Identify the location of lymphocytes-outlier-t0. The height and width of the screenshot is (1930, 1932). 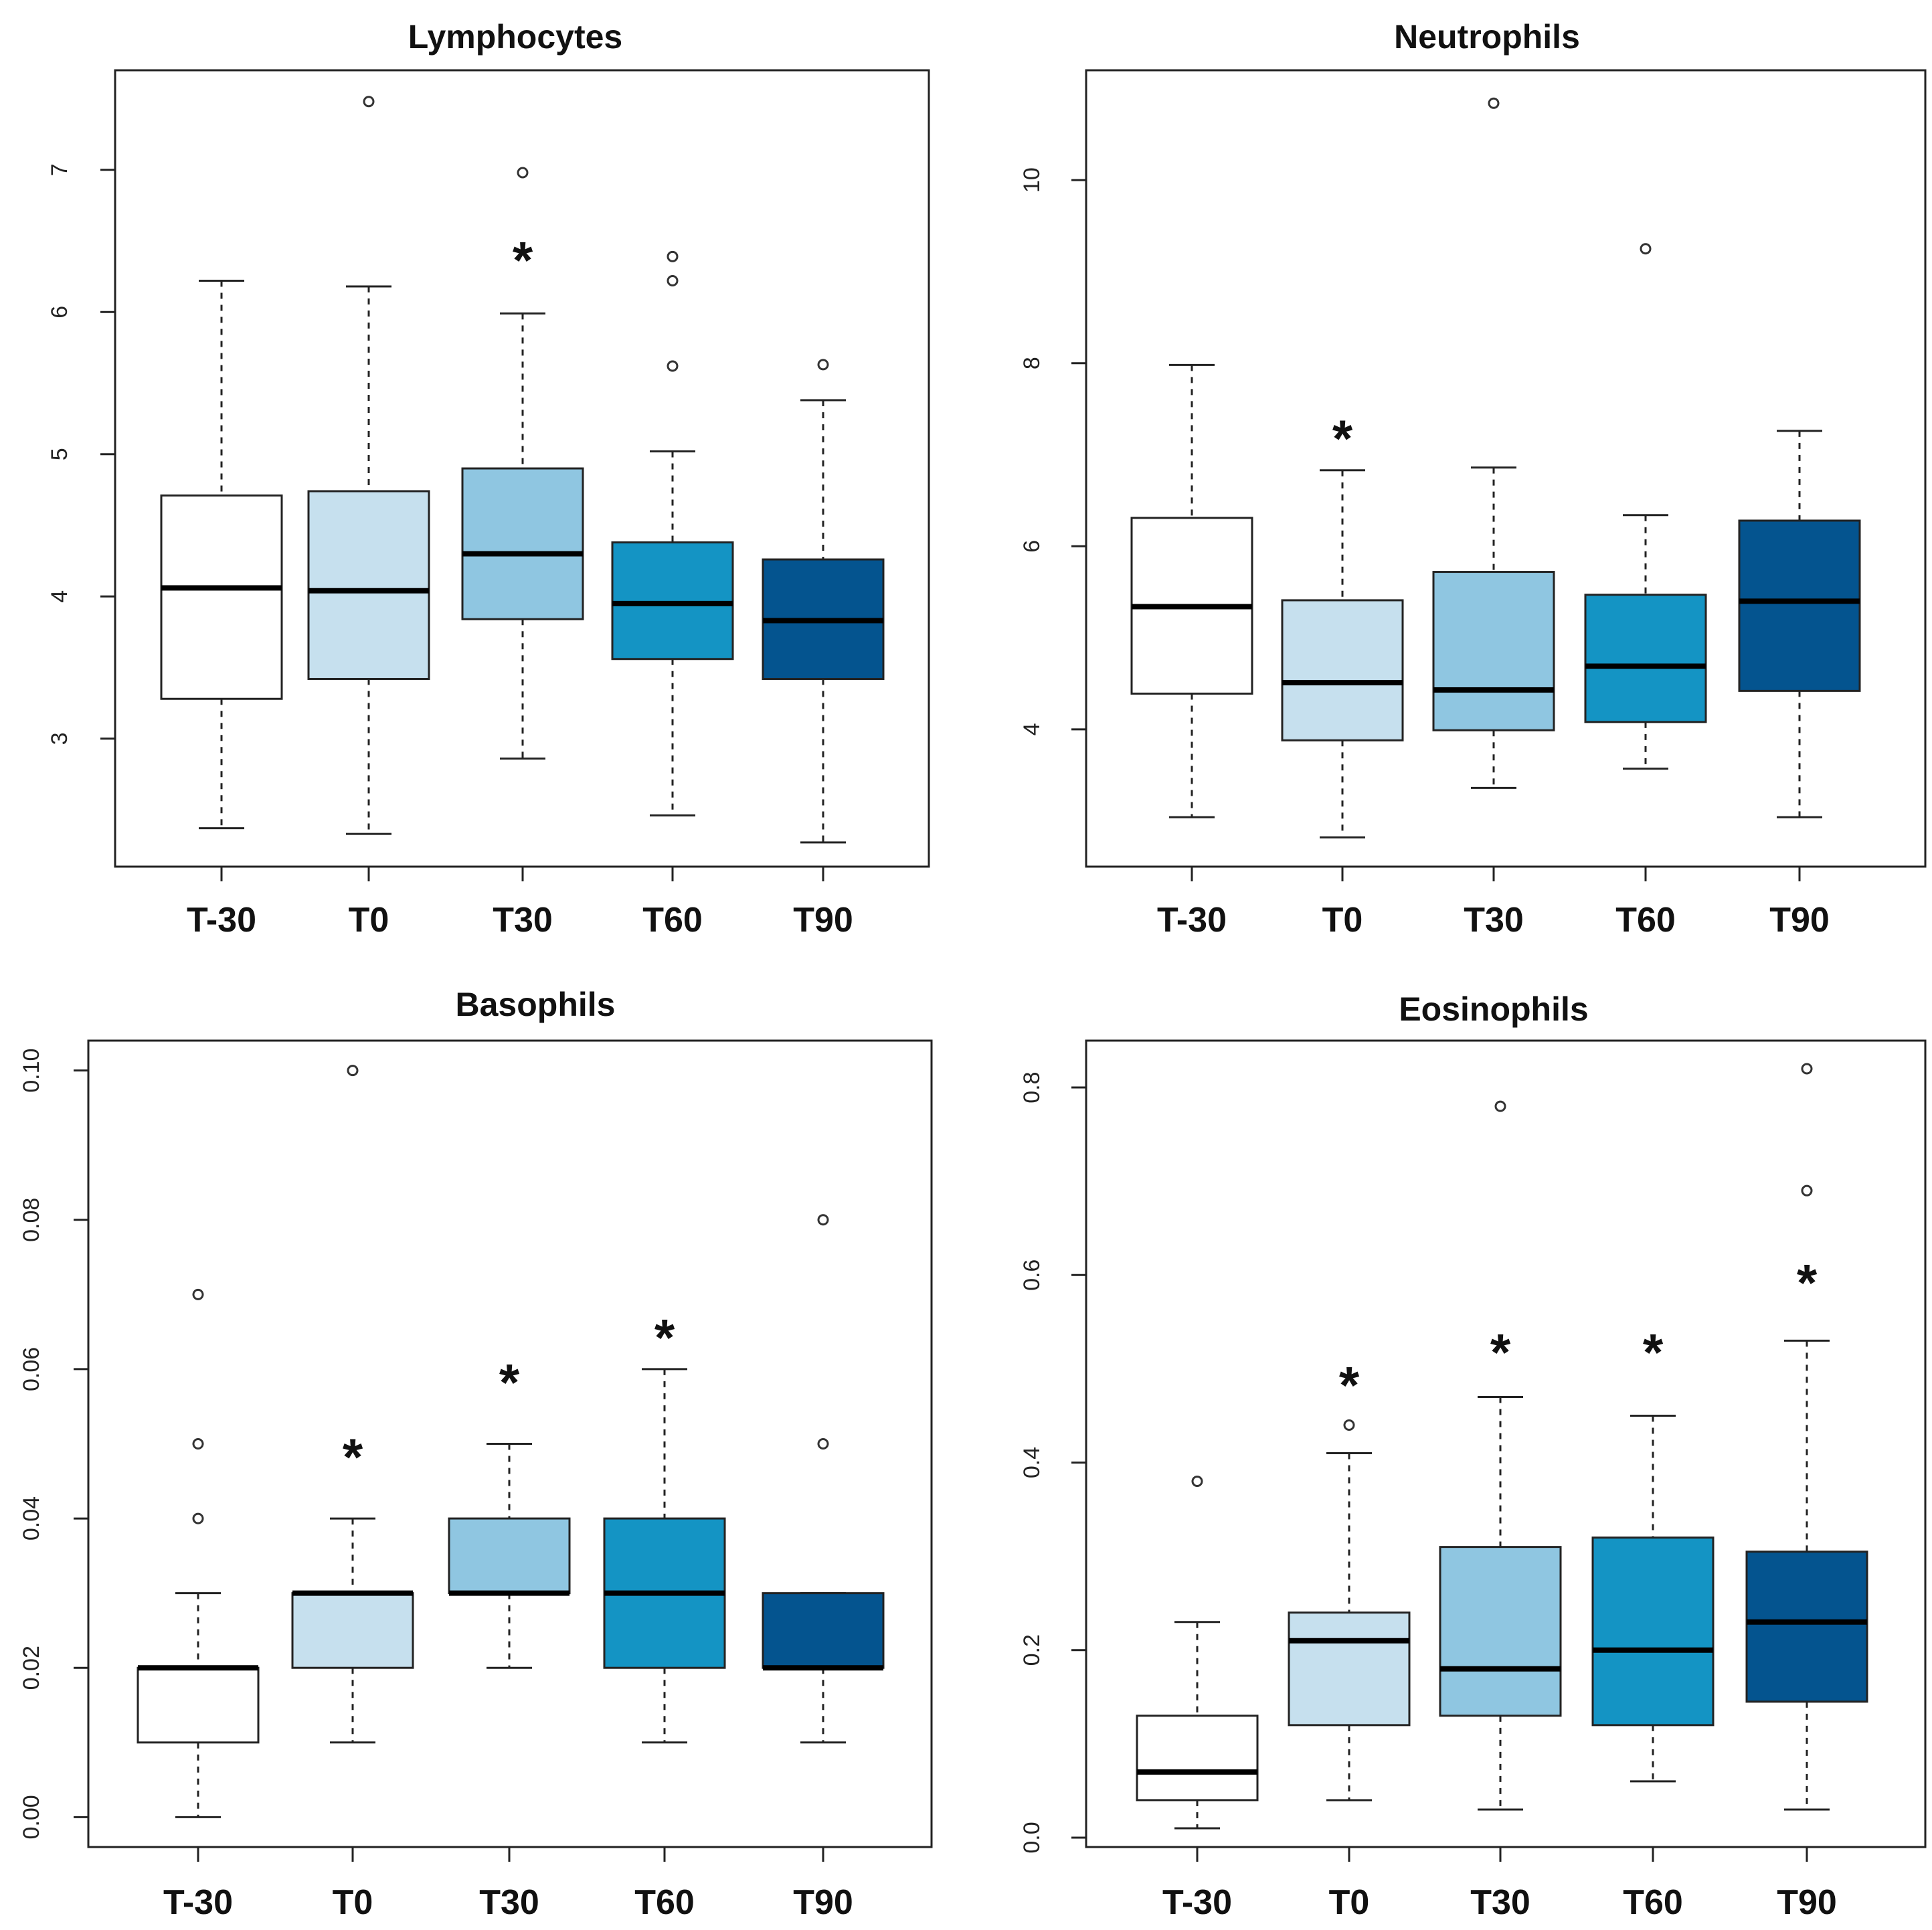
(369, 102).